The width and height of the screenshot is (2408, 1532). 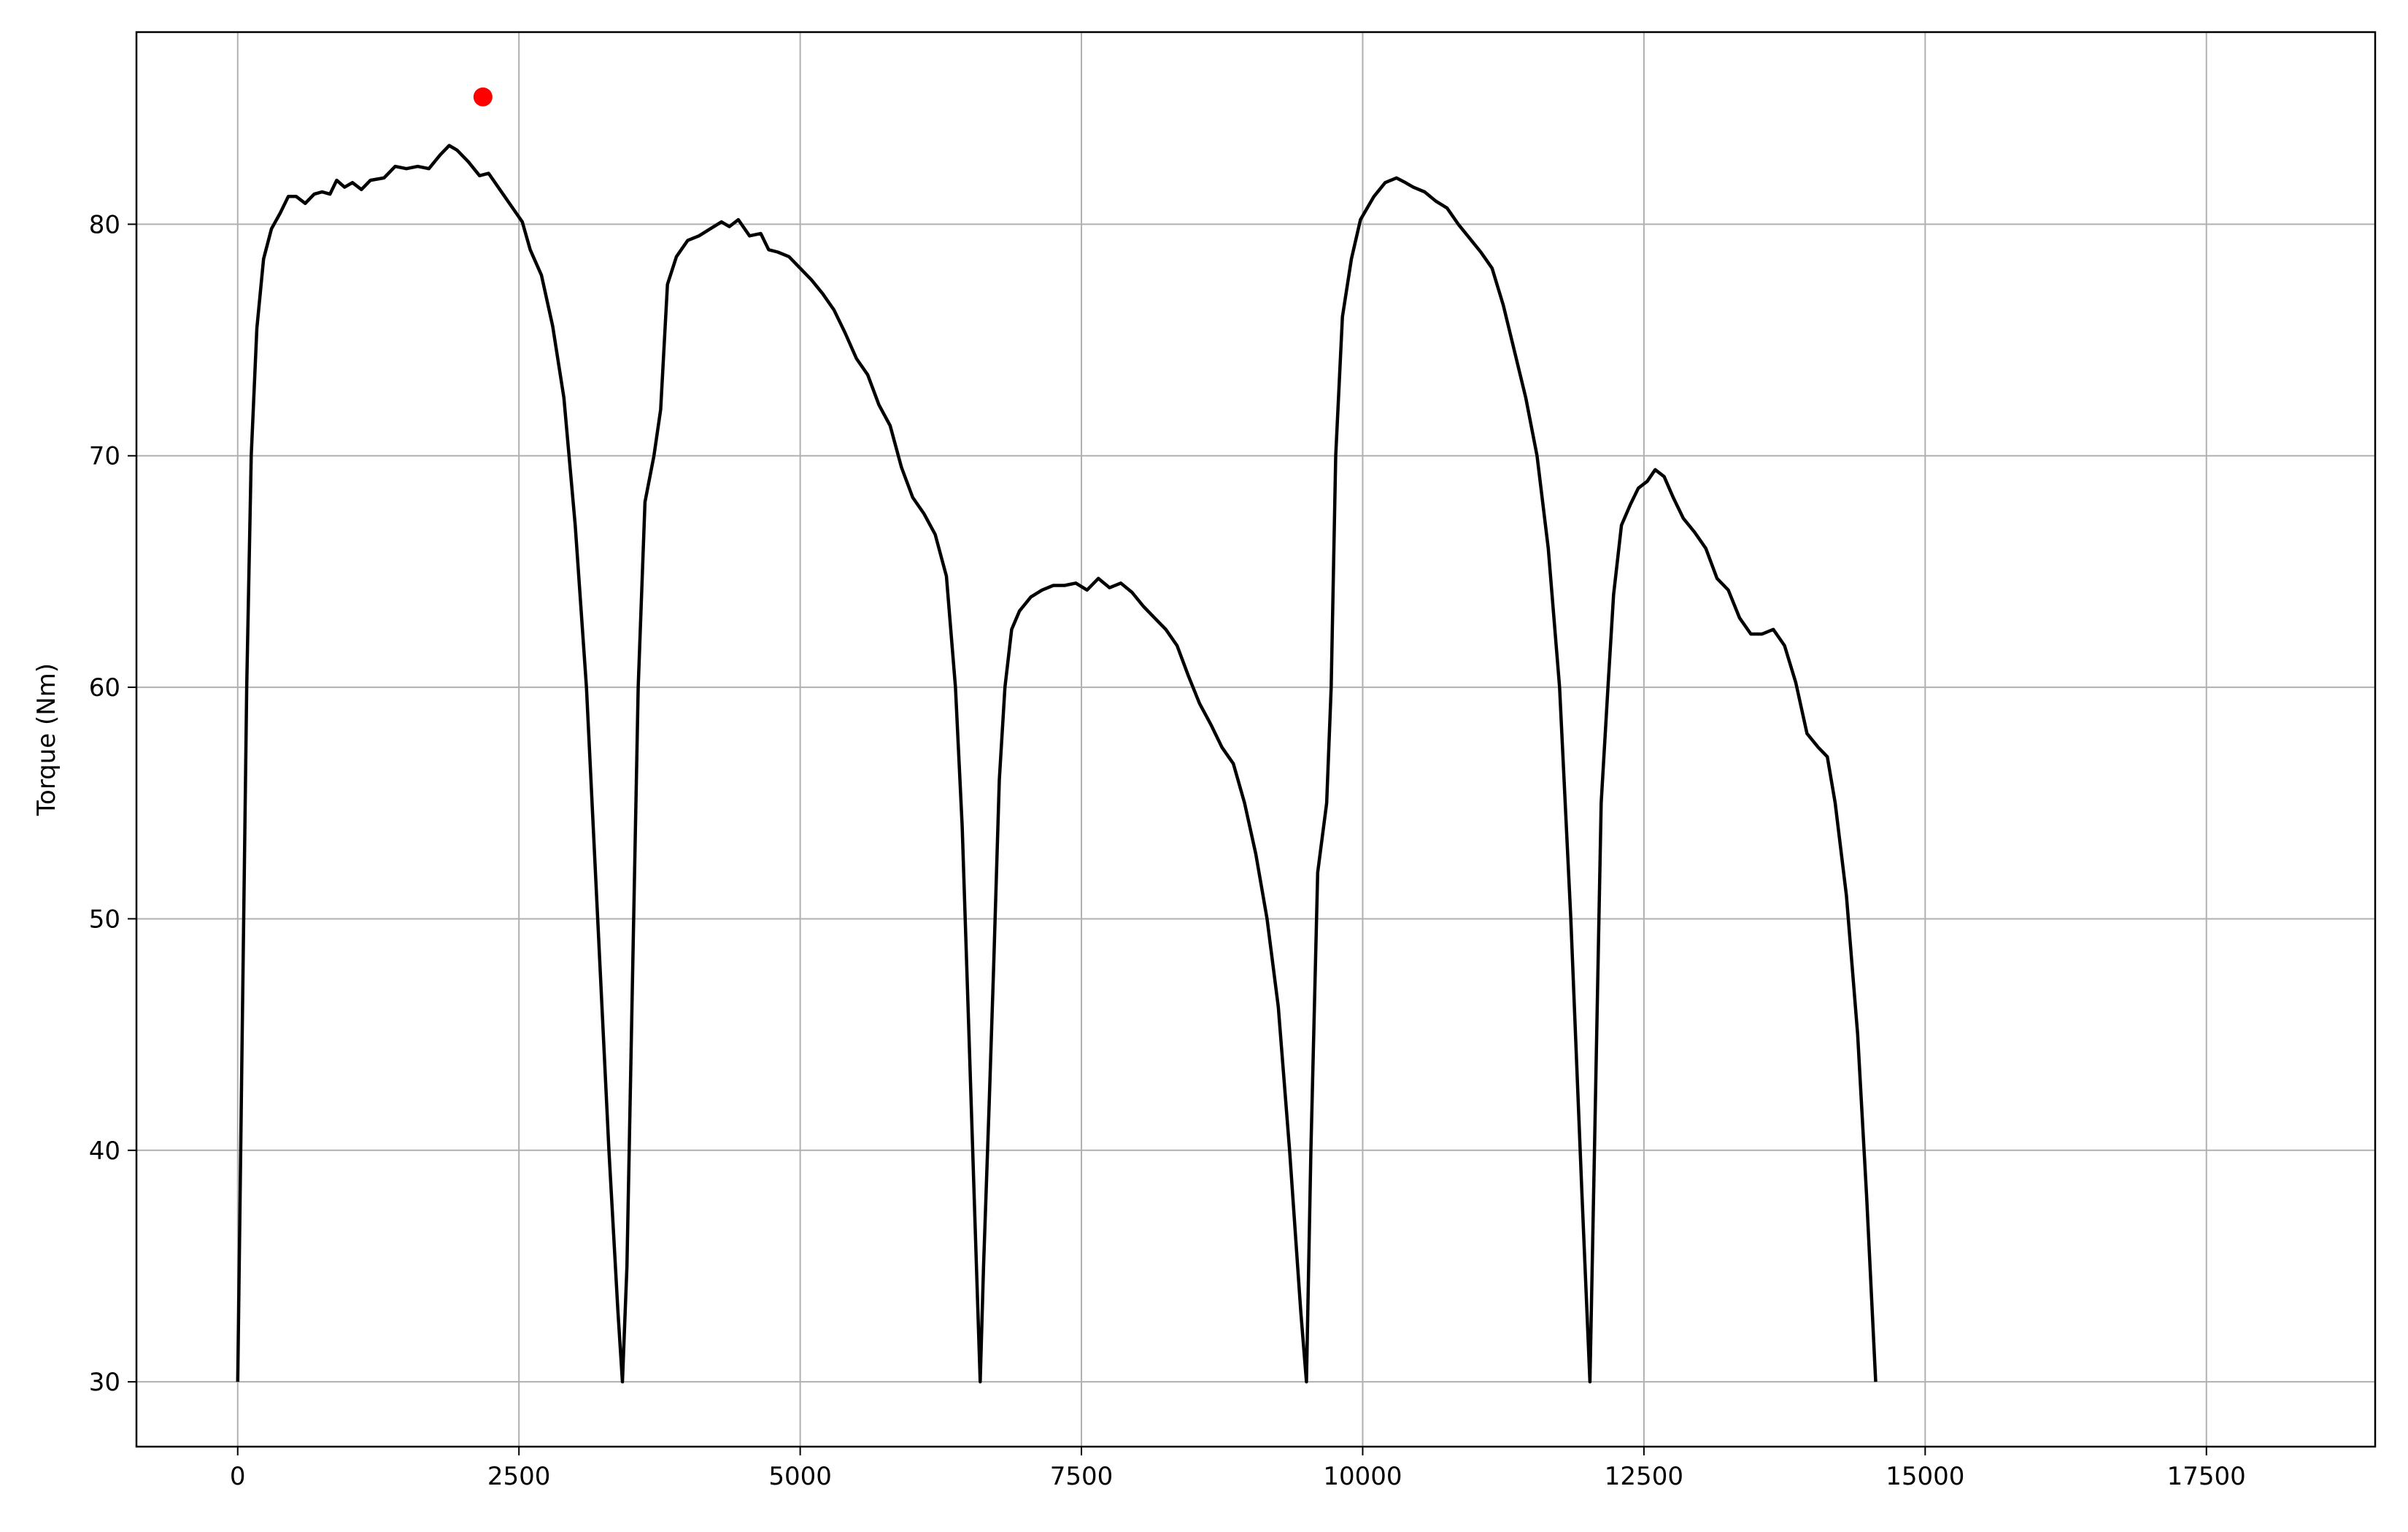 I want to click on x-tick-label: 7500, so click(x=1082, y=1477).